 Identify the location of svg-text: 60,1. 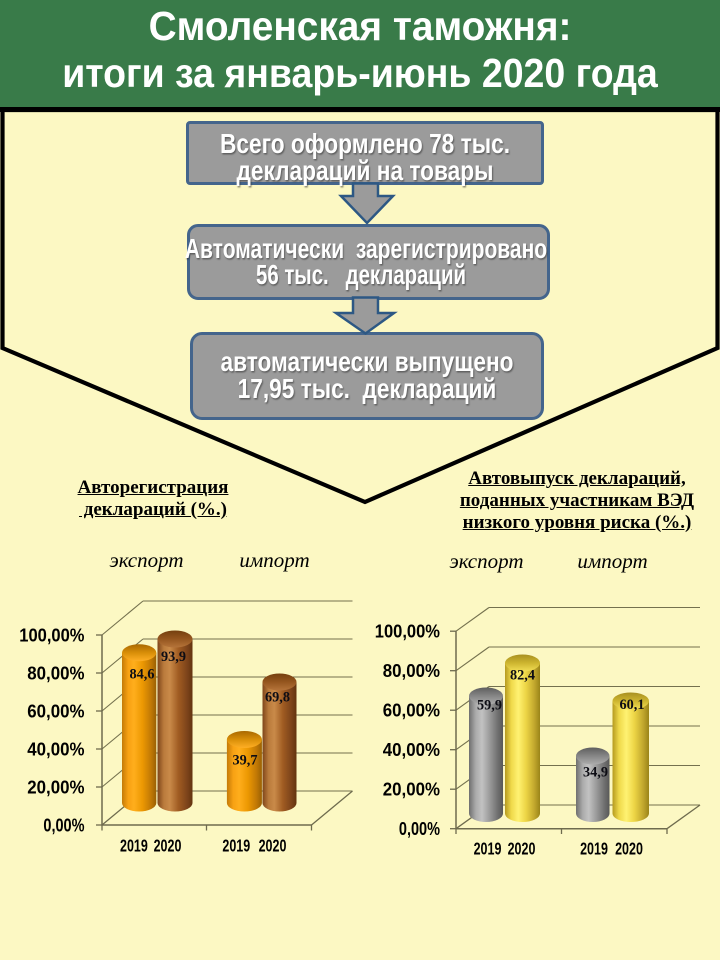
(632, 705).